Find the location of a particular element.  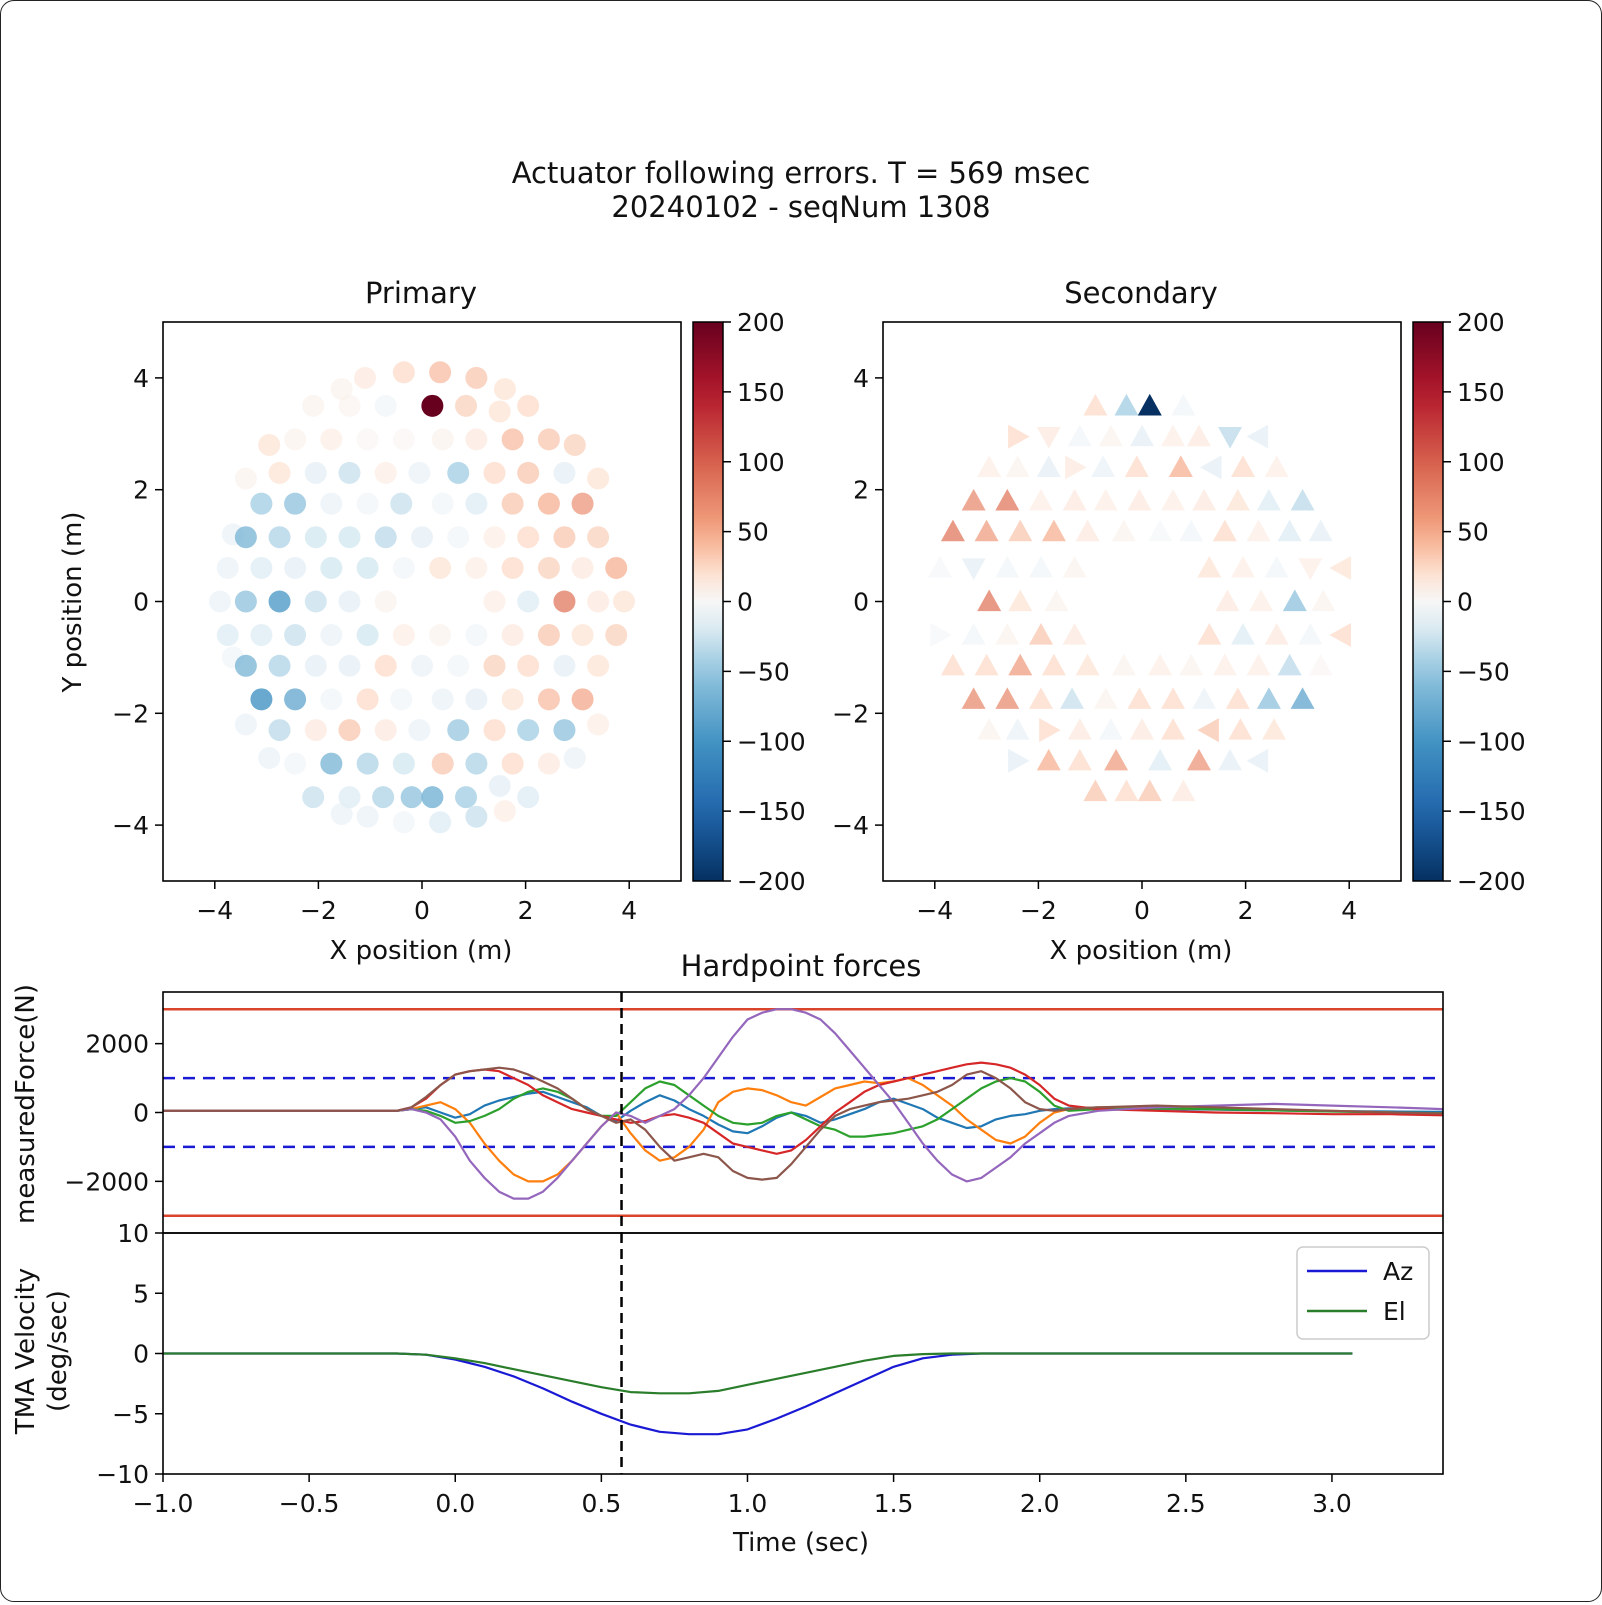

primary-frame is located at coordinates (422, 601).